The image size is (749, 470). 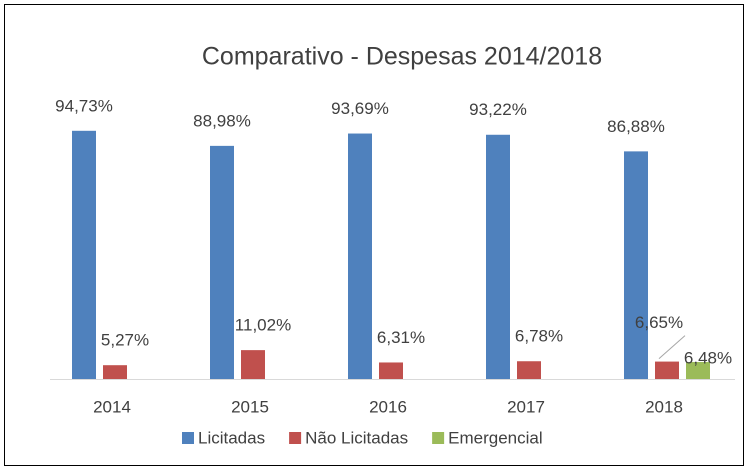 What do you see at coordinates (708, 358) in the screenshot?
I see `data-label: 6,48%` at bounding box center [708, 358].